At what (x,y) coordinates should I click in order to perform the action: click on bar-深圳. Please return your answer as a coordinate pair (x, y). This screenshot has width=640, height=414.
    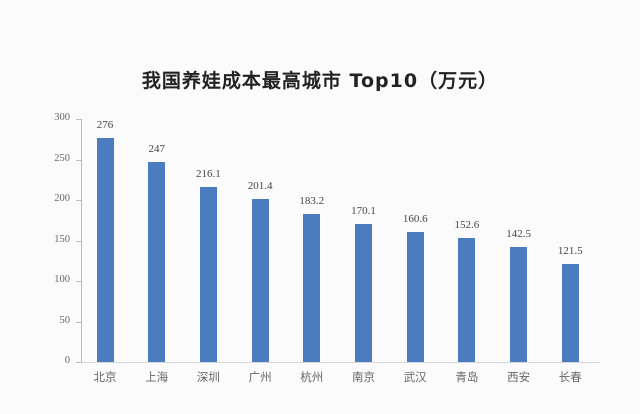
    Looking at the image, I should click on (208, 274).